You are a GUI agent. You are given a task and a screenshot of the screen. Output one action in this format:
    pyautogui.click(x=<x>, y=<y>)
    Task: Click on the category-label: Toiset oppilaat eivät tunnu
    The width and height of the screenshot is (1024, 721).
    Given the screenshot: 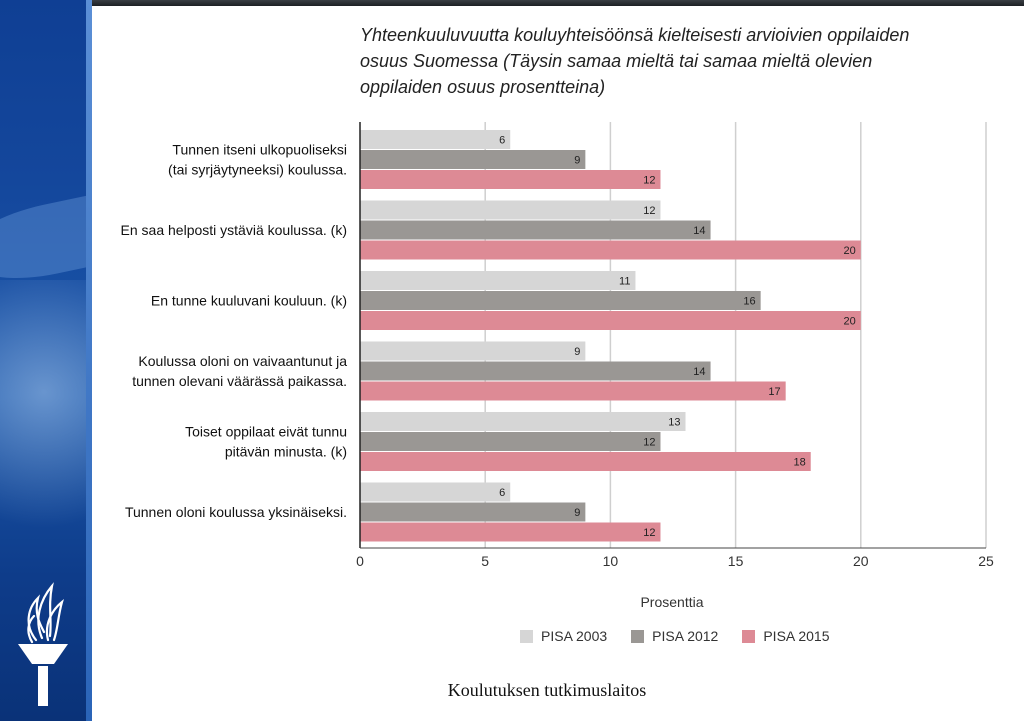 What is the action you would take?
    pyautogui.click(x=266, y=432)
    